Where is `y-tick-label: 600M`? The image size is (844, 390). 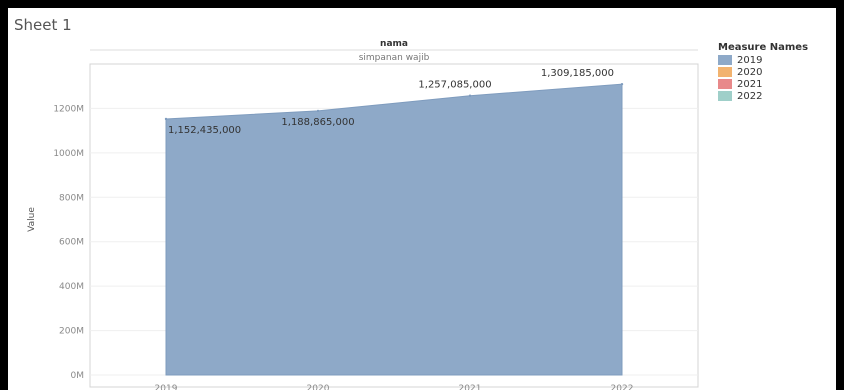
y-tick-label: 600M is located at coordinates (71, 243).